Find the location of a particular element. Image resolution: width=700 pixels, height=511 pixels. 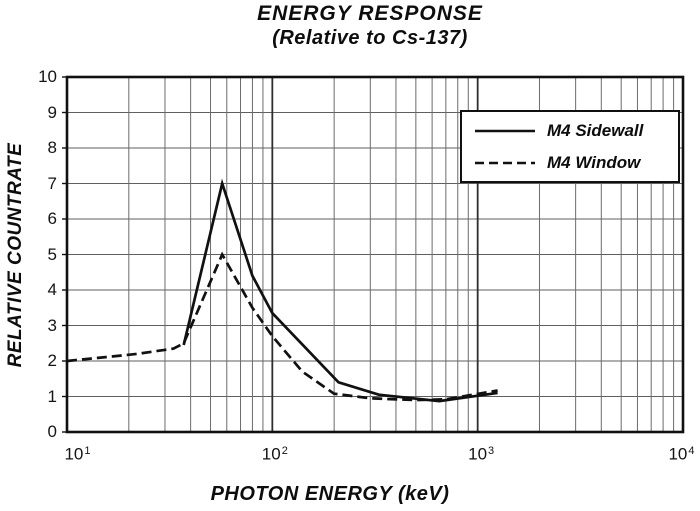

y-tick-label: 10 is located at coordinates (47, 77).